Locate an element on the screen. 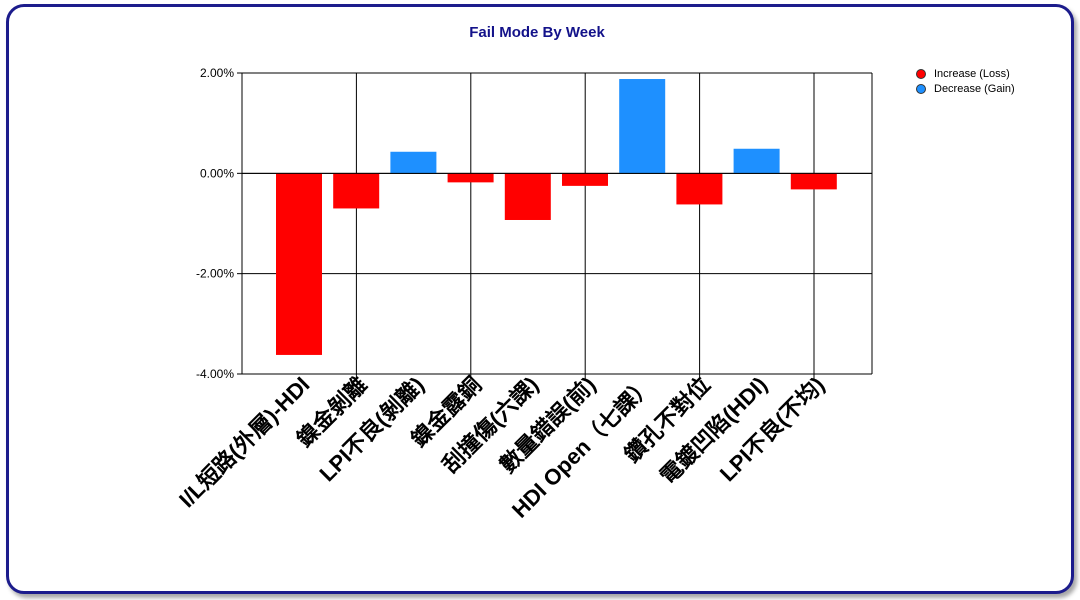  y-tick-label: 2.00% is located at coordinates (217, 73).